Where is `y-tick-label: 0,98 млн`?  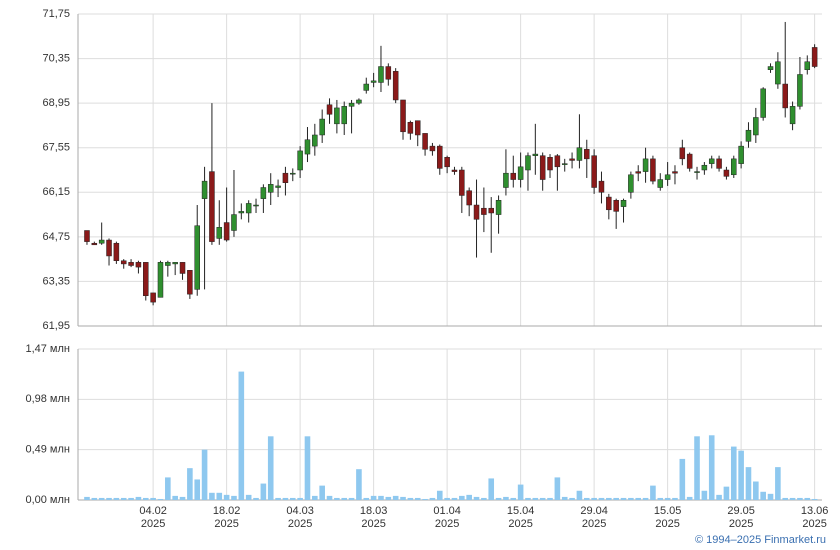
y-tick-label: 0,98 млн is located at coordinates (47, 399).